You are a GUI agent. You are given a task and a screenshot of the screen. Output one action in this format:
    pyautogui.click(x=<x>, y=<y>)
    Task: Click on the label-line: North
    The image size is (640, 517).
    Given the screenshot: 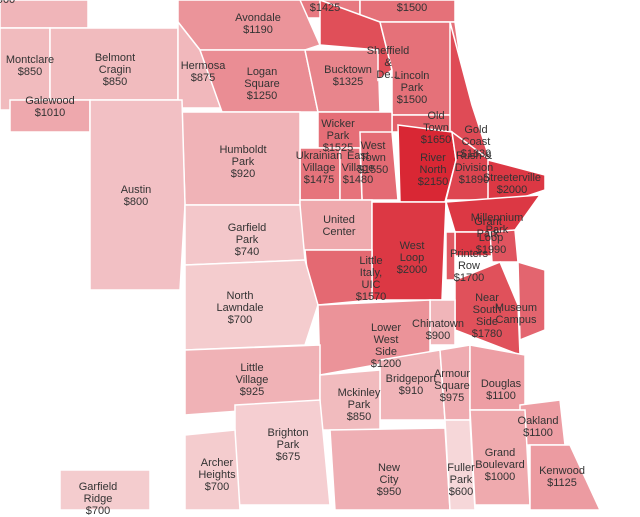 What is the action you would take?
    pyautogui.click(x=433, y=170)
    